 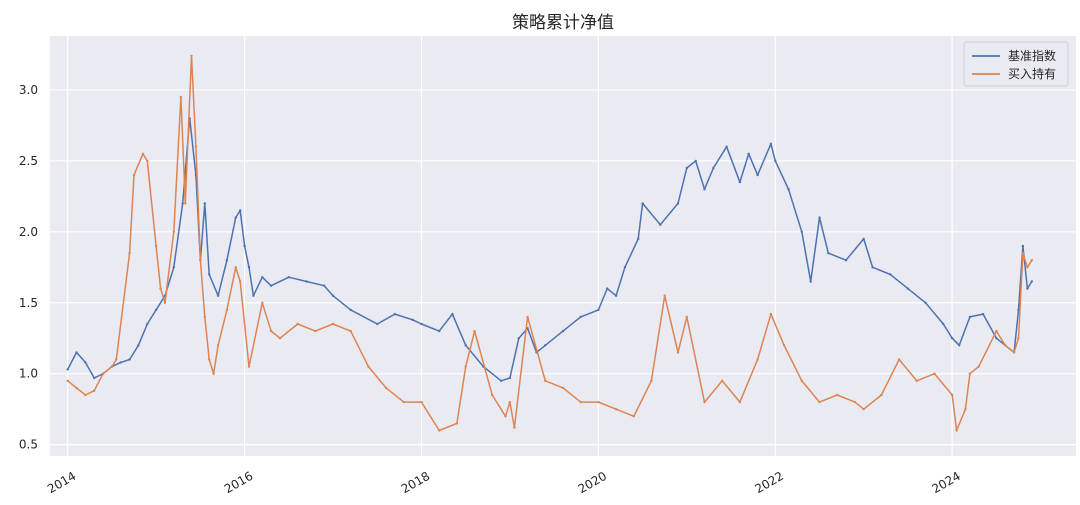 I want to click on x-tick-label: 2016, so click(x=238, y=482).